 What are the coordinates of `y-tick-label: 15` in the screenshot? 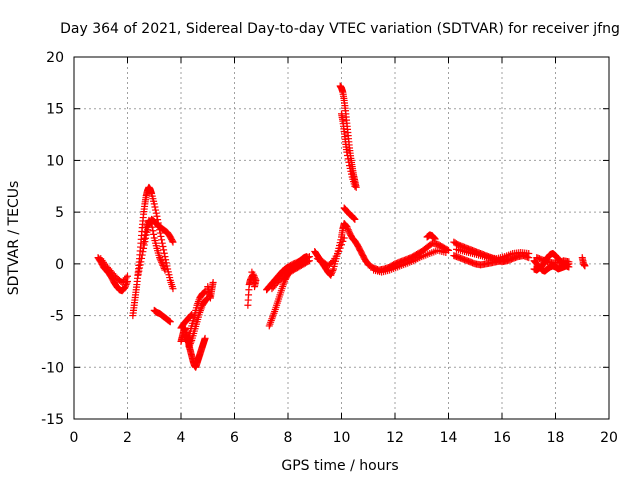 It's located at (55, 110).